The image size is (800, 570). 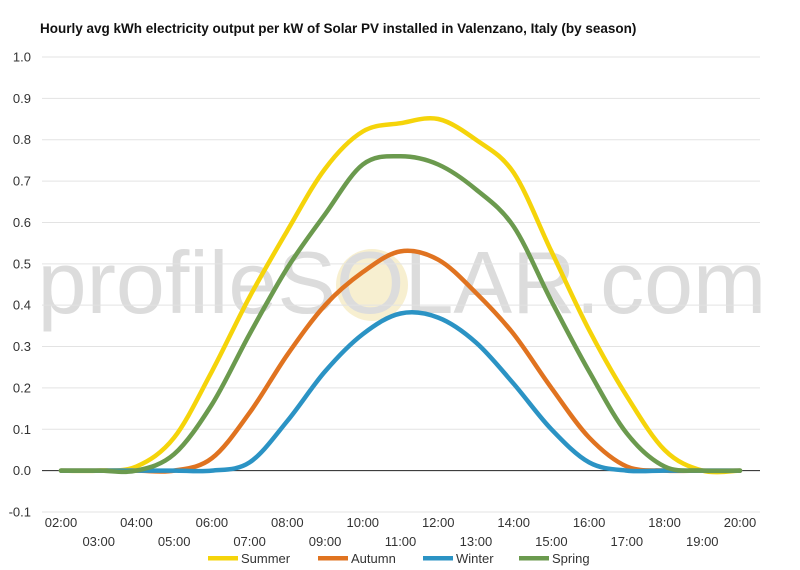 What do you see at coordinates (373, 558) in the screenshot?
I see `legend-label: Autumn` at bounding box center [373, 558].